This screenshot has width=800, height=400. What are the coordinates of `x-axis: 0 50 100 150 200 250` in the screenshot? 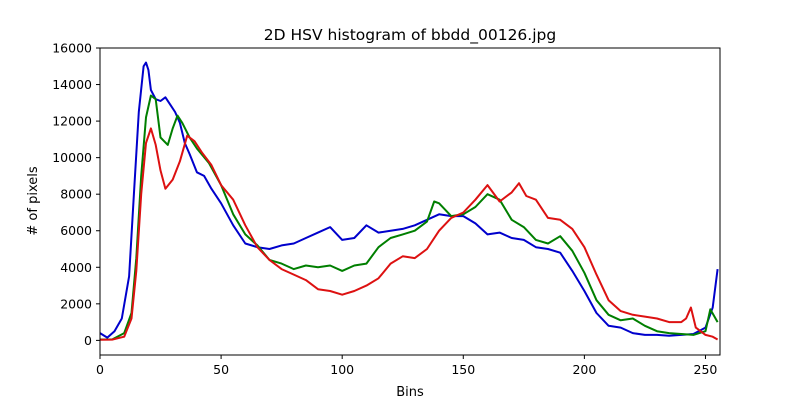 It's located at (406, 366).